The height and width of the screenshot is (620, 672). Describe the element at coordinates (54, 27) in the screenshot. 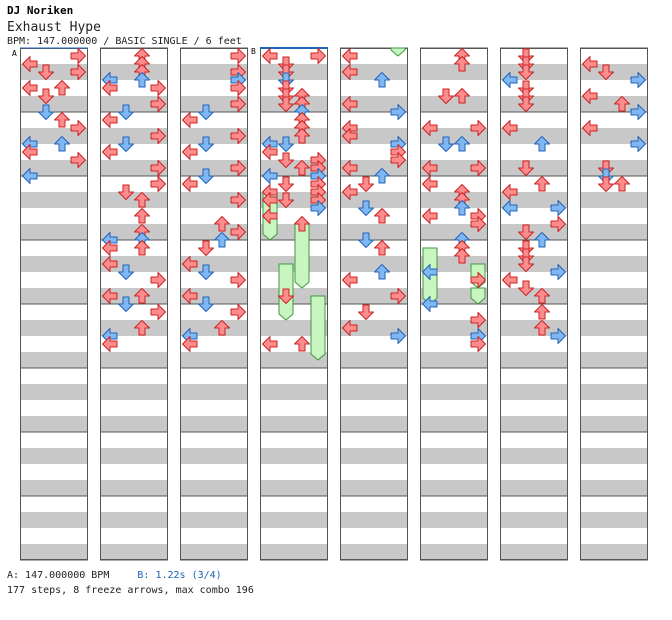

I see `song-title: Exhaust Hype` at that location.